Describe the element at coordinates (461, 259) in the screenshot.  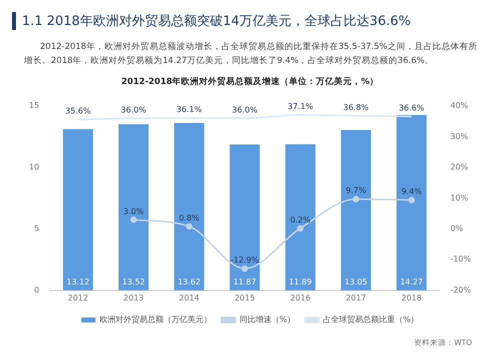
I see `y2-tick-label: -10%` at that location.